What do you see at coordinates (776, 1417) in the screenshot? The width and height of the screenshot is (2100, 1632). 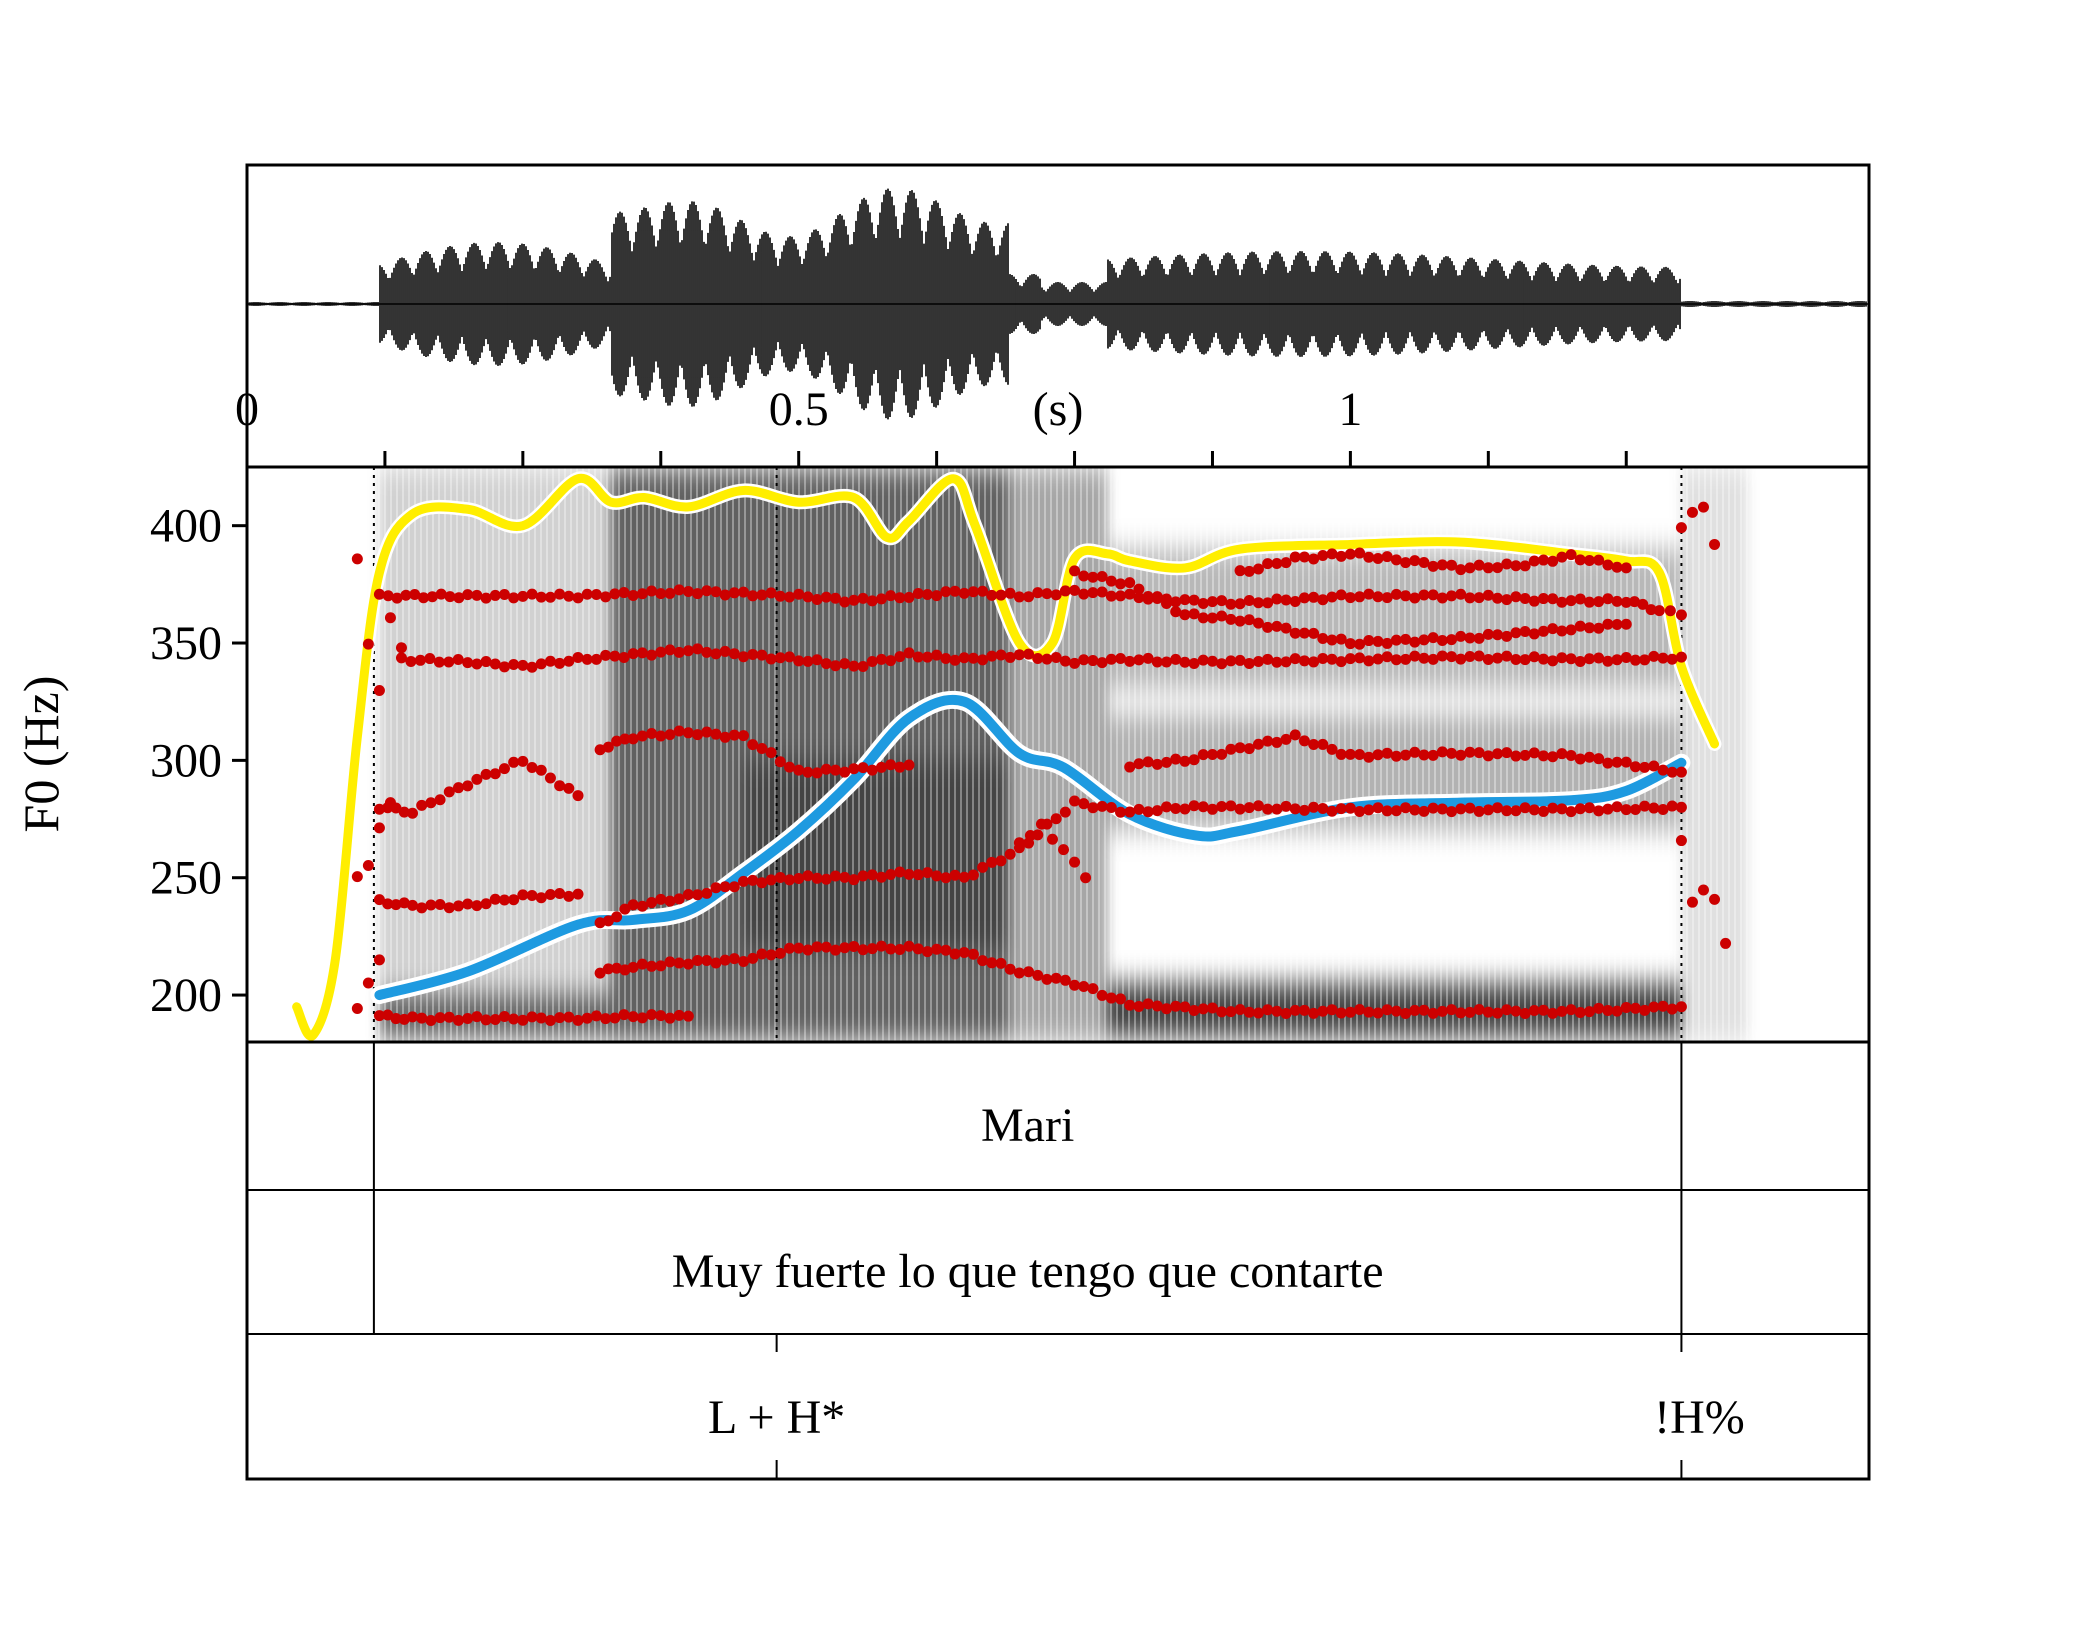 I see `tier-3-point-label-pitch-accent: L + H*` at bounding box center [776, 1417].